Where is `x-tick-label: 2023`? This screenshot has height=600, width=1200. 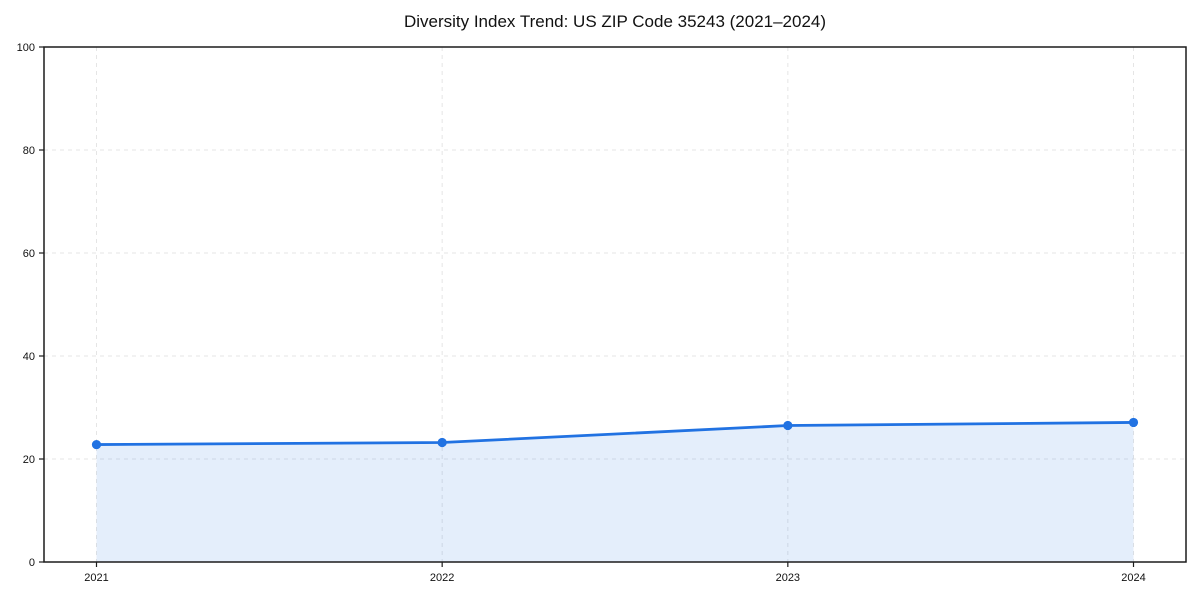 x-tick-label: 2023 is located at coordinates (788, 578).